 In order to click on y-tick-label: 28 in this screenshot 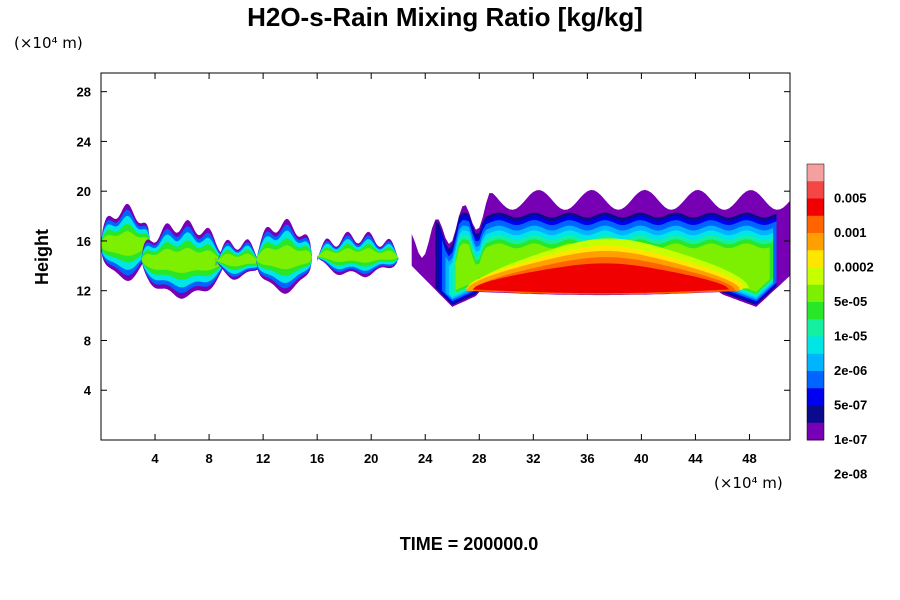, I will do `click(84, 92)`.